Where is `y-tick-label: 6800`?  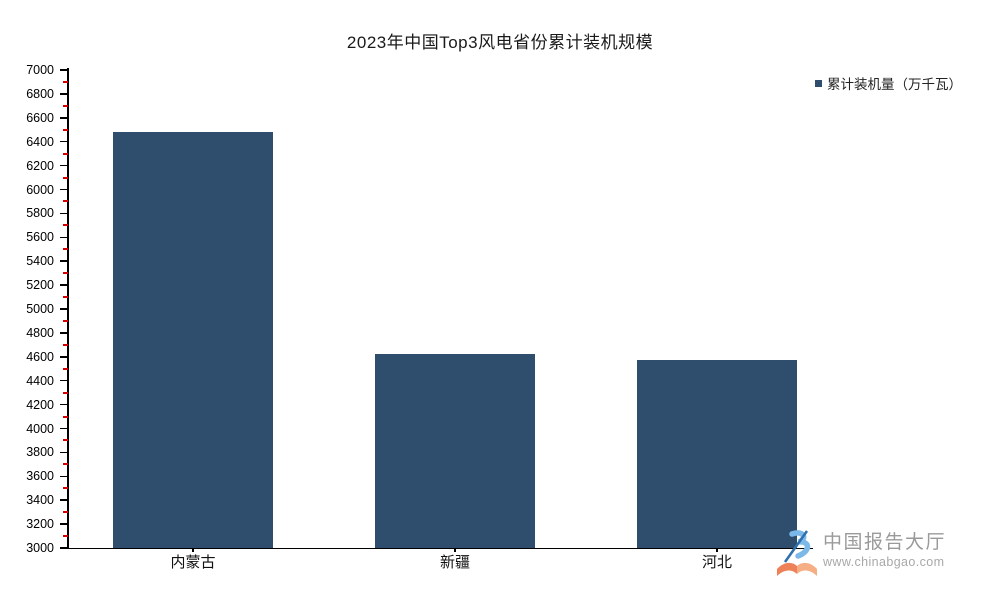
y-tick-label: 6800 is located at coordinates (40, 93).